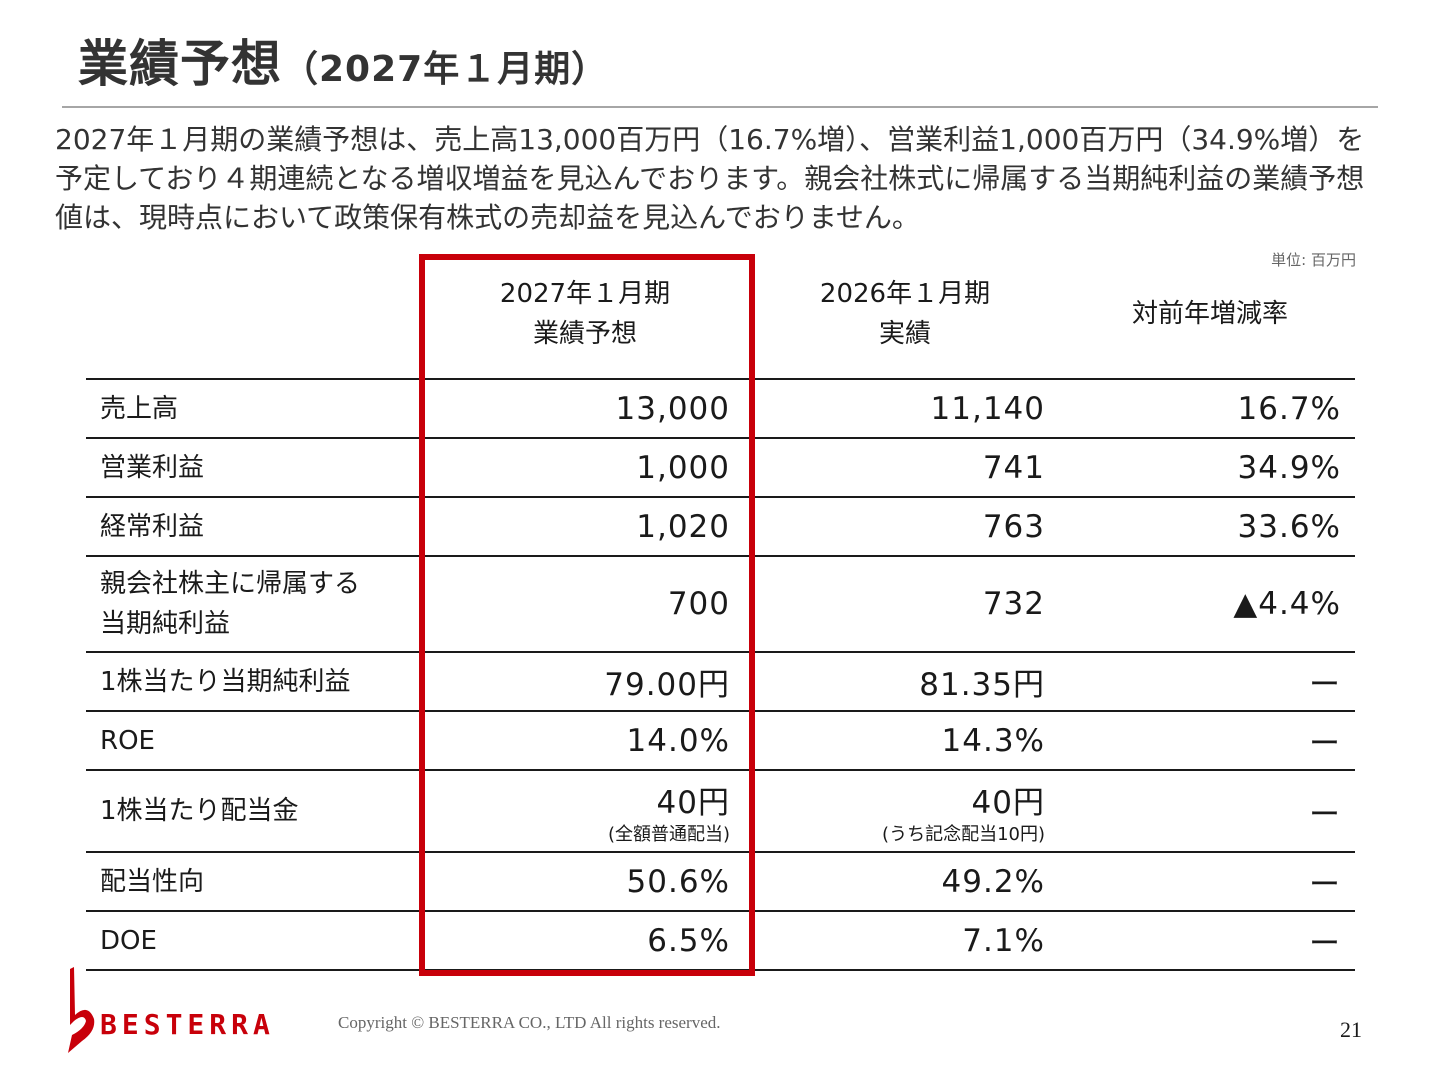  I want to click on table-row-operating-profit: 営業利益 1,000 741 34.9%, so click(720, 468).